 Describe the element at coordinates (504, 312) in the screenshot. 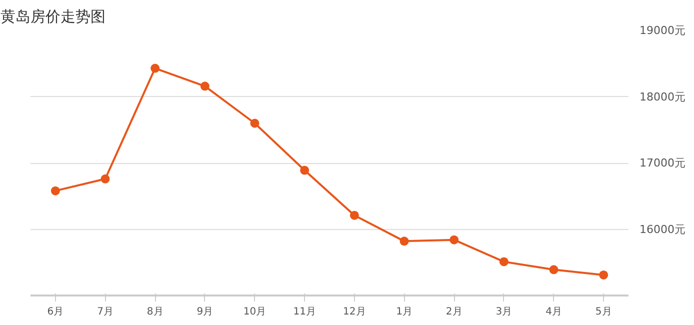

I see `x-tick-label: 3月` at that location.